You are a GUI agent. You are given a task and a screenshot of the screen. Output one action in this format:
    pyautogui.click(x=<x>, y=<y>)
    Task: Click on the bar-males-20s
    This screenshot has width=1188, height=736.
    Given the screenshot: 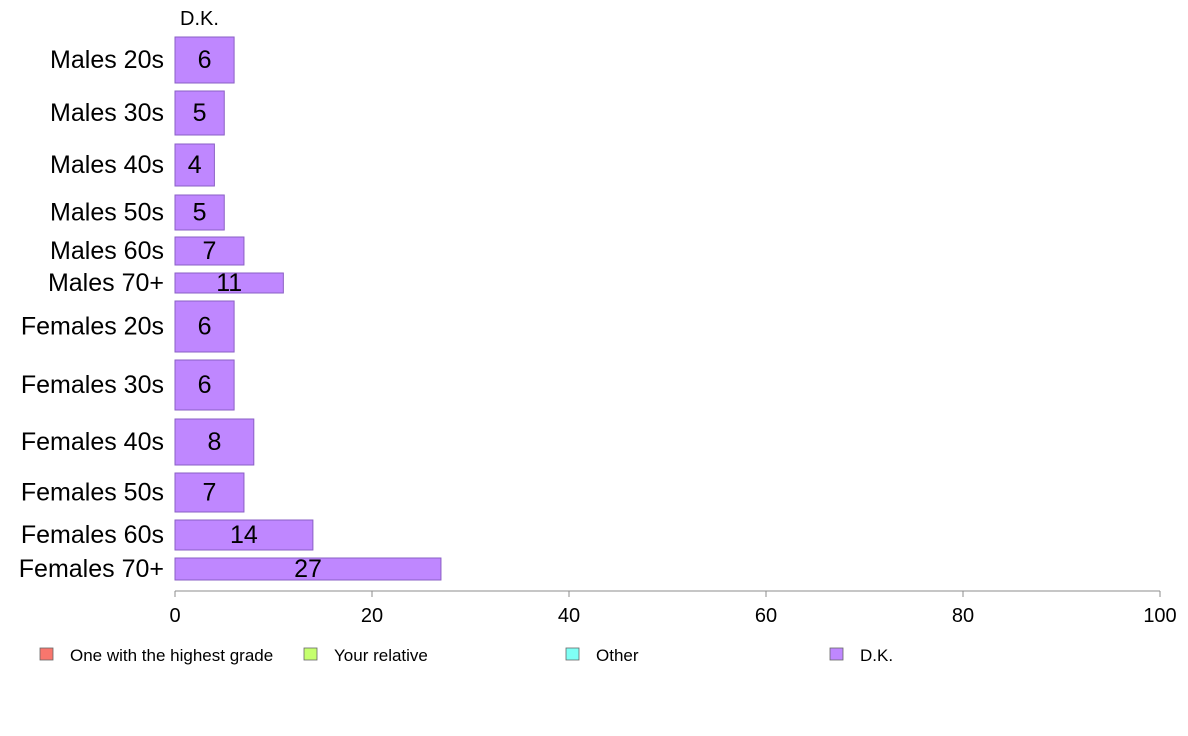 What is the action you would take?
    pyautogui.click(x=204, y=60)
    